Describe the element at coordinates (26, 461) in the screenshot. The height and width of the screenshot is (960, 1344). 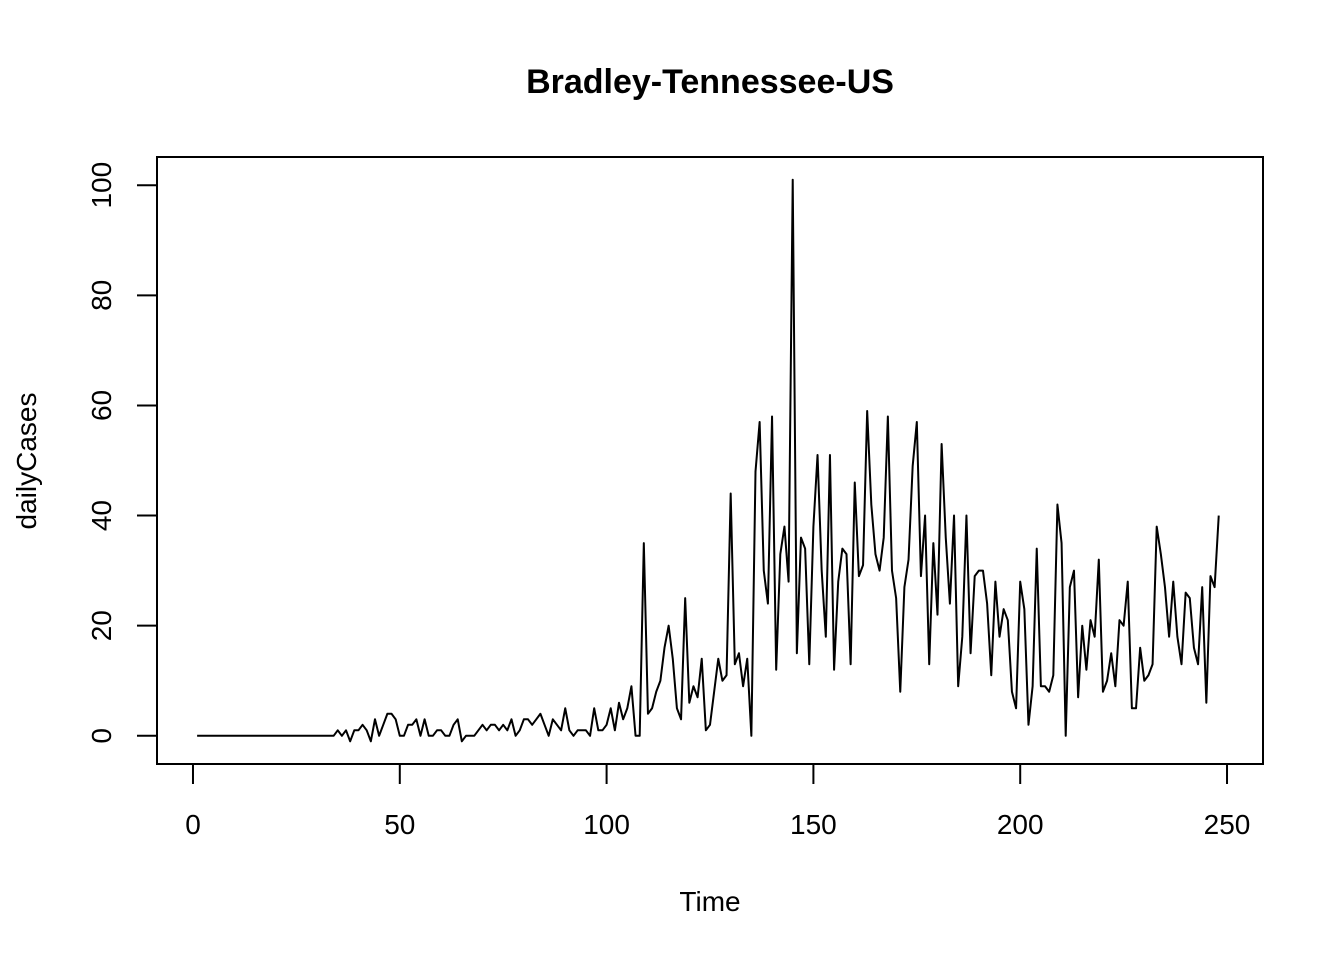
I see `y-axis-label: dailyCases` at that location.